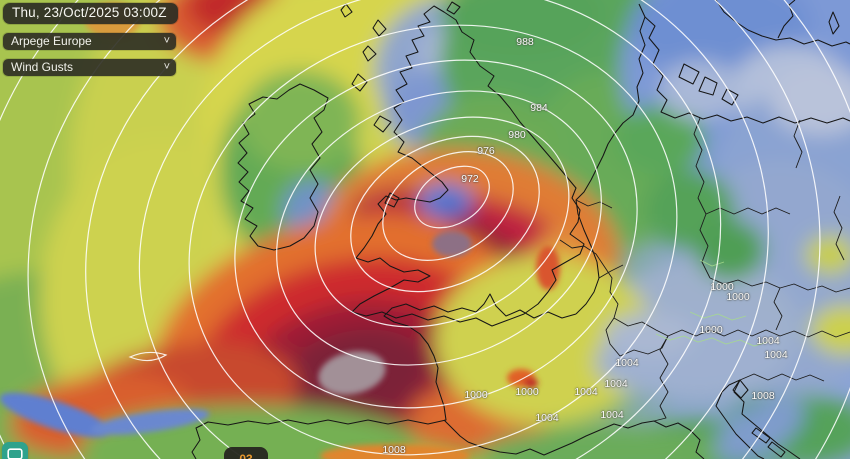 The width and height of the screenshot is (850, 459). I want to click on chat-widget-button, so click(15, 450).